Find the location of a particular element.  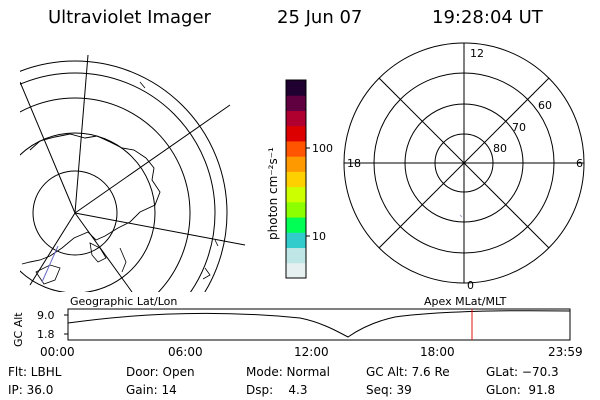

colorbar-unit-label: photon cm⁻²s⁻¹ is located at coordinates (273, 193).